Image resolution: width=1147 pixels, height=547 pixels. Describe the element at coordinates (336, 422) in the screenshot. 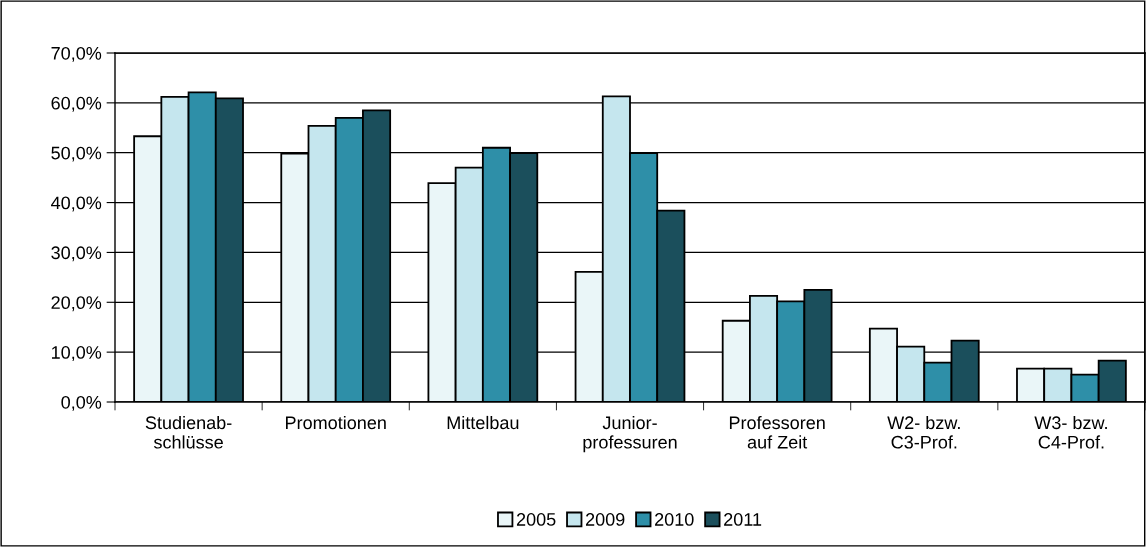

I see `x-tick-label: Promotionen` at that location.